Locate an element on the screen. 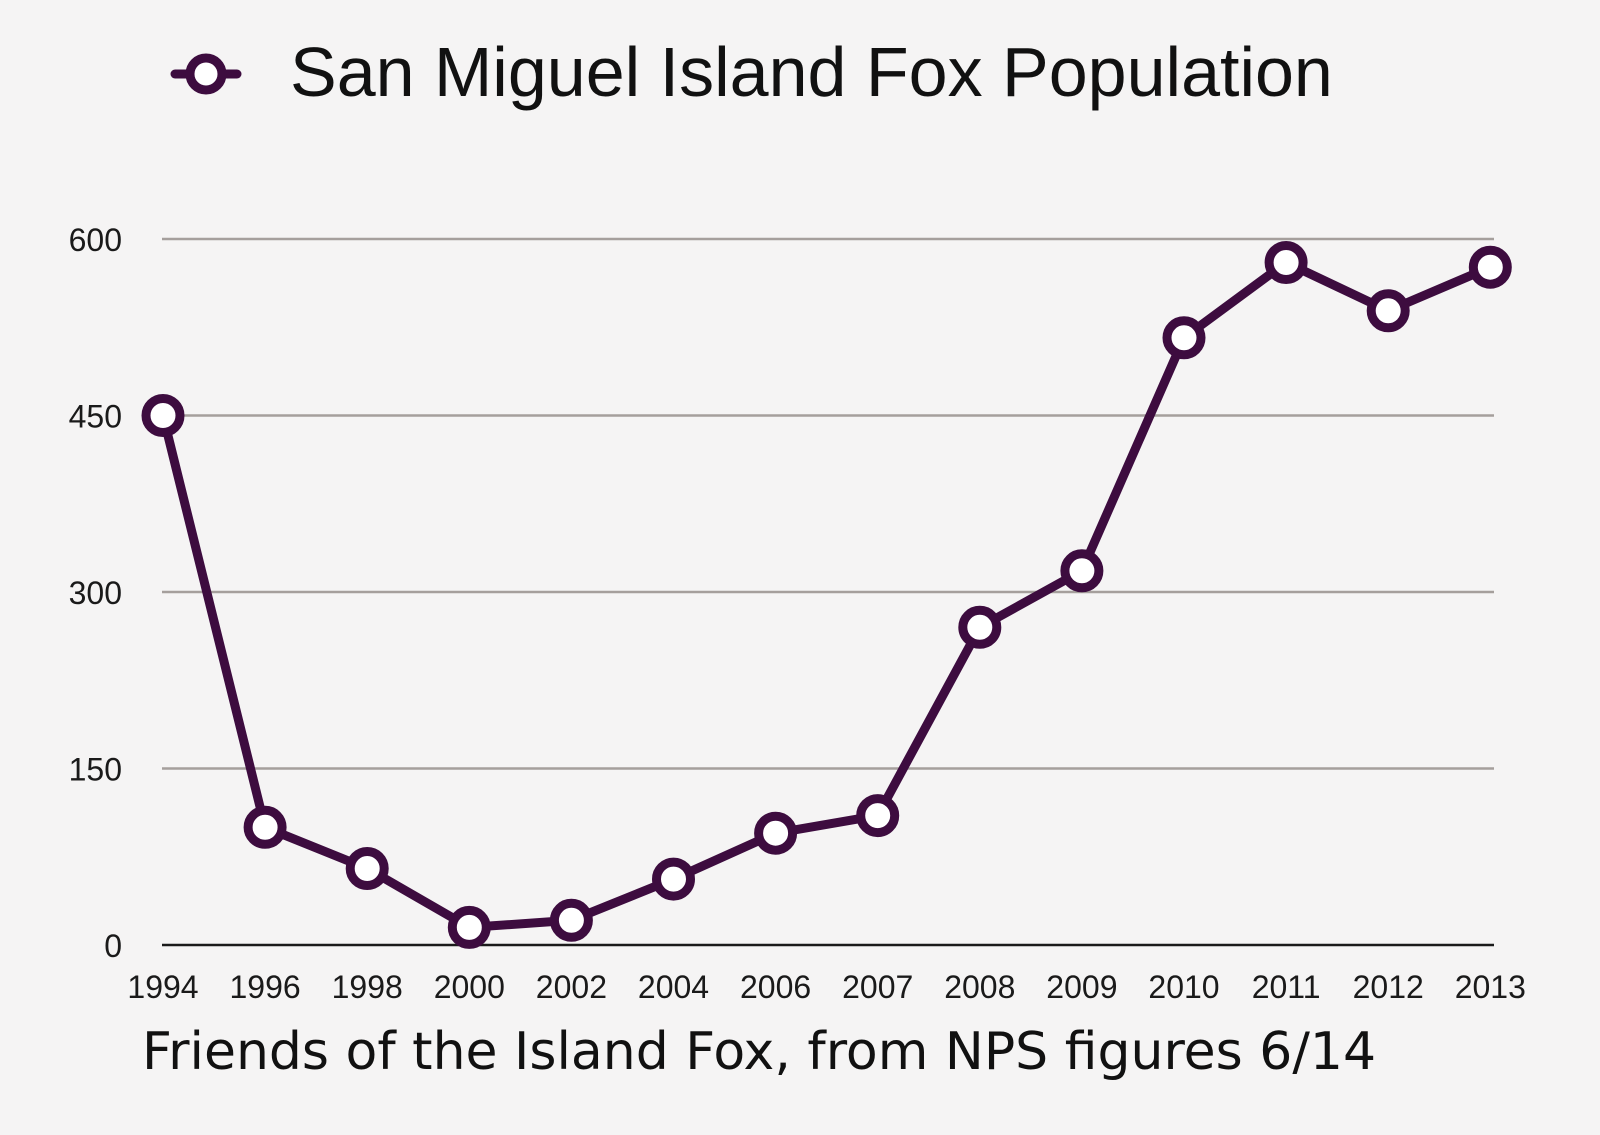 The height and width of the screenshot is (1135, 1600). x-tick-label: 2006 is located at coordinates (775, 987).